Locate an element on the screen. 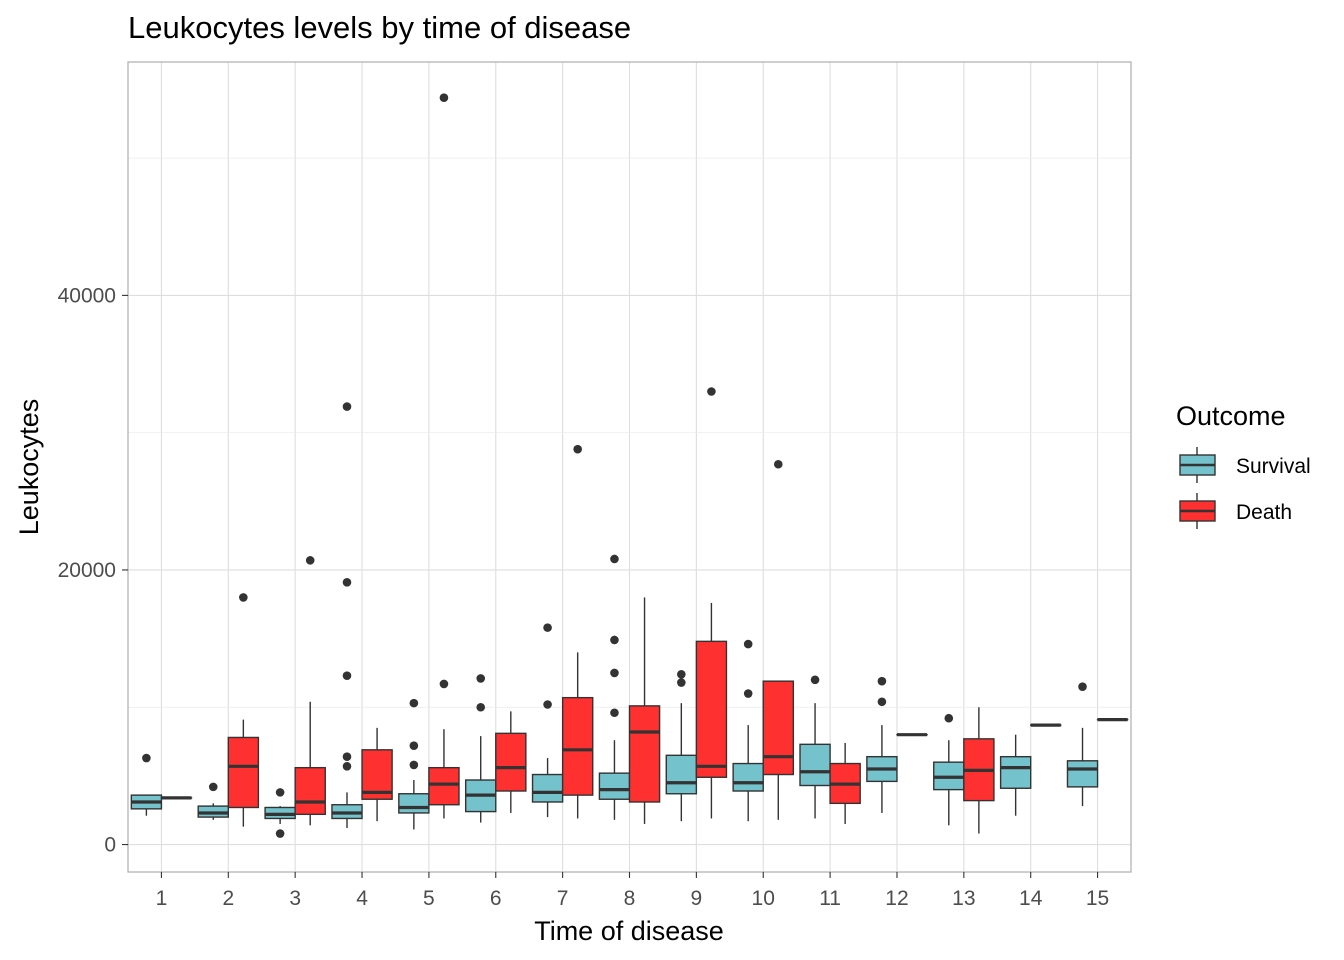 The width and height of the screenshot is (1344, 960). x-tick-label: 3 is located at coordinates (295, 898).